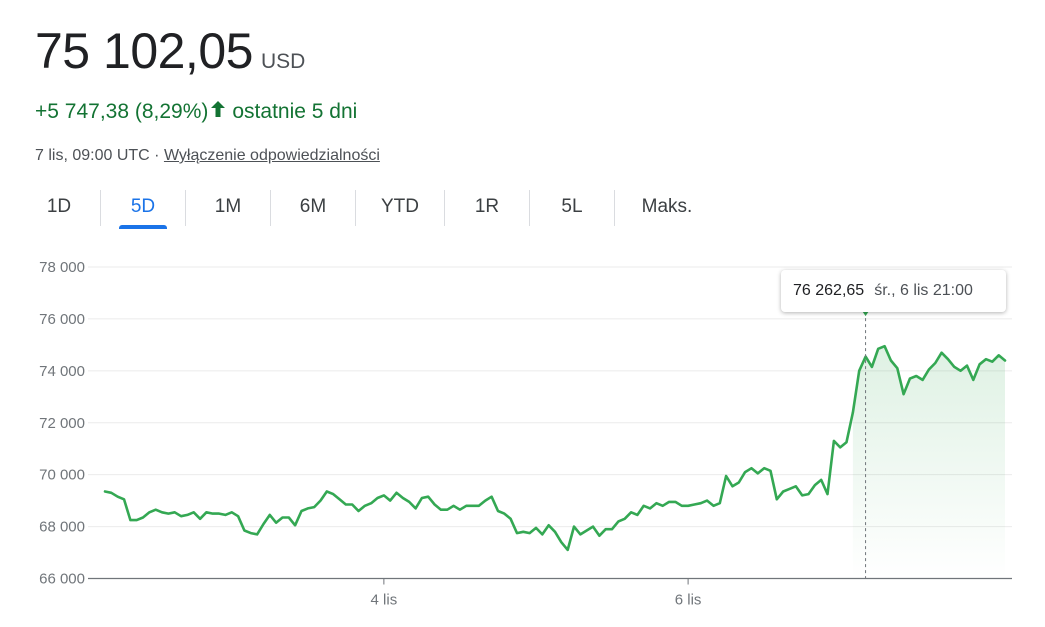 This screenshot has height=627, width=1045. Describe the element at coordinates (144, 51) in the screenshot. I see `current-price: 75 102,05` at that location.